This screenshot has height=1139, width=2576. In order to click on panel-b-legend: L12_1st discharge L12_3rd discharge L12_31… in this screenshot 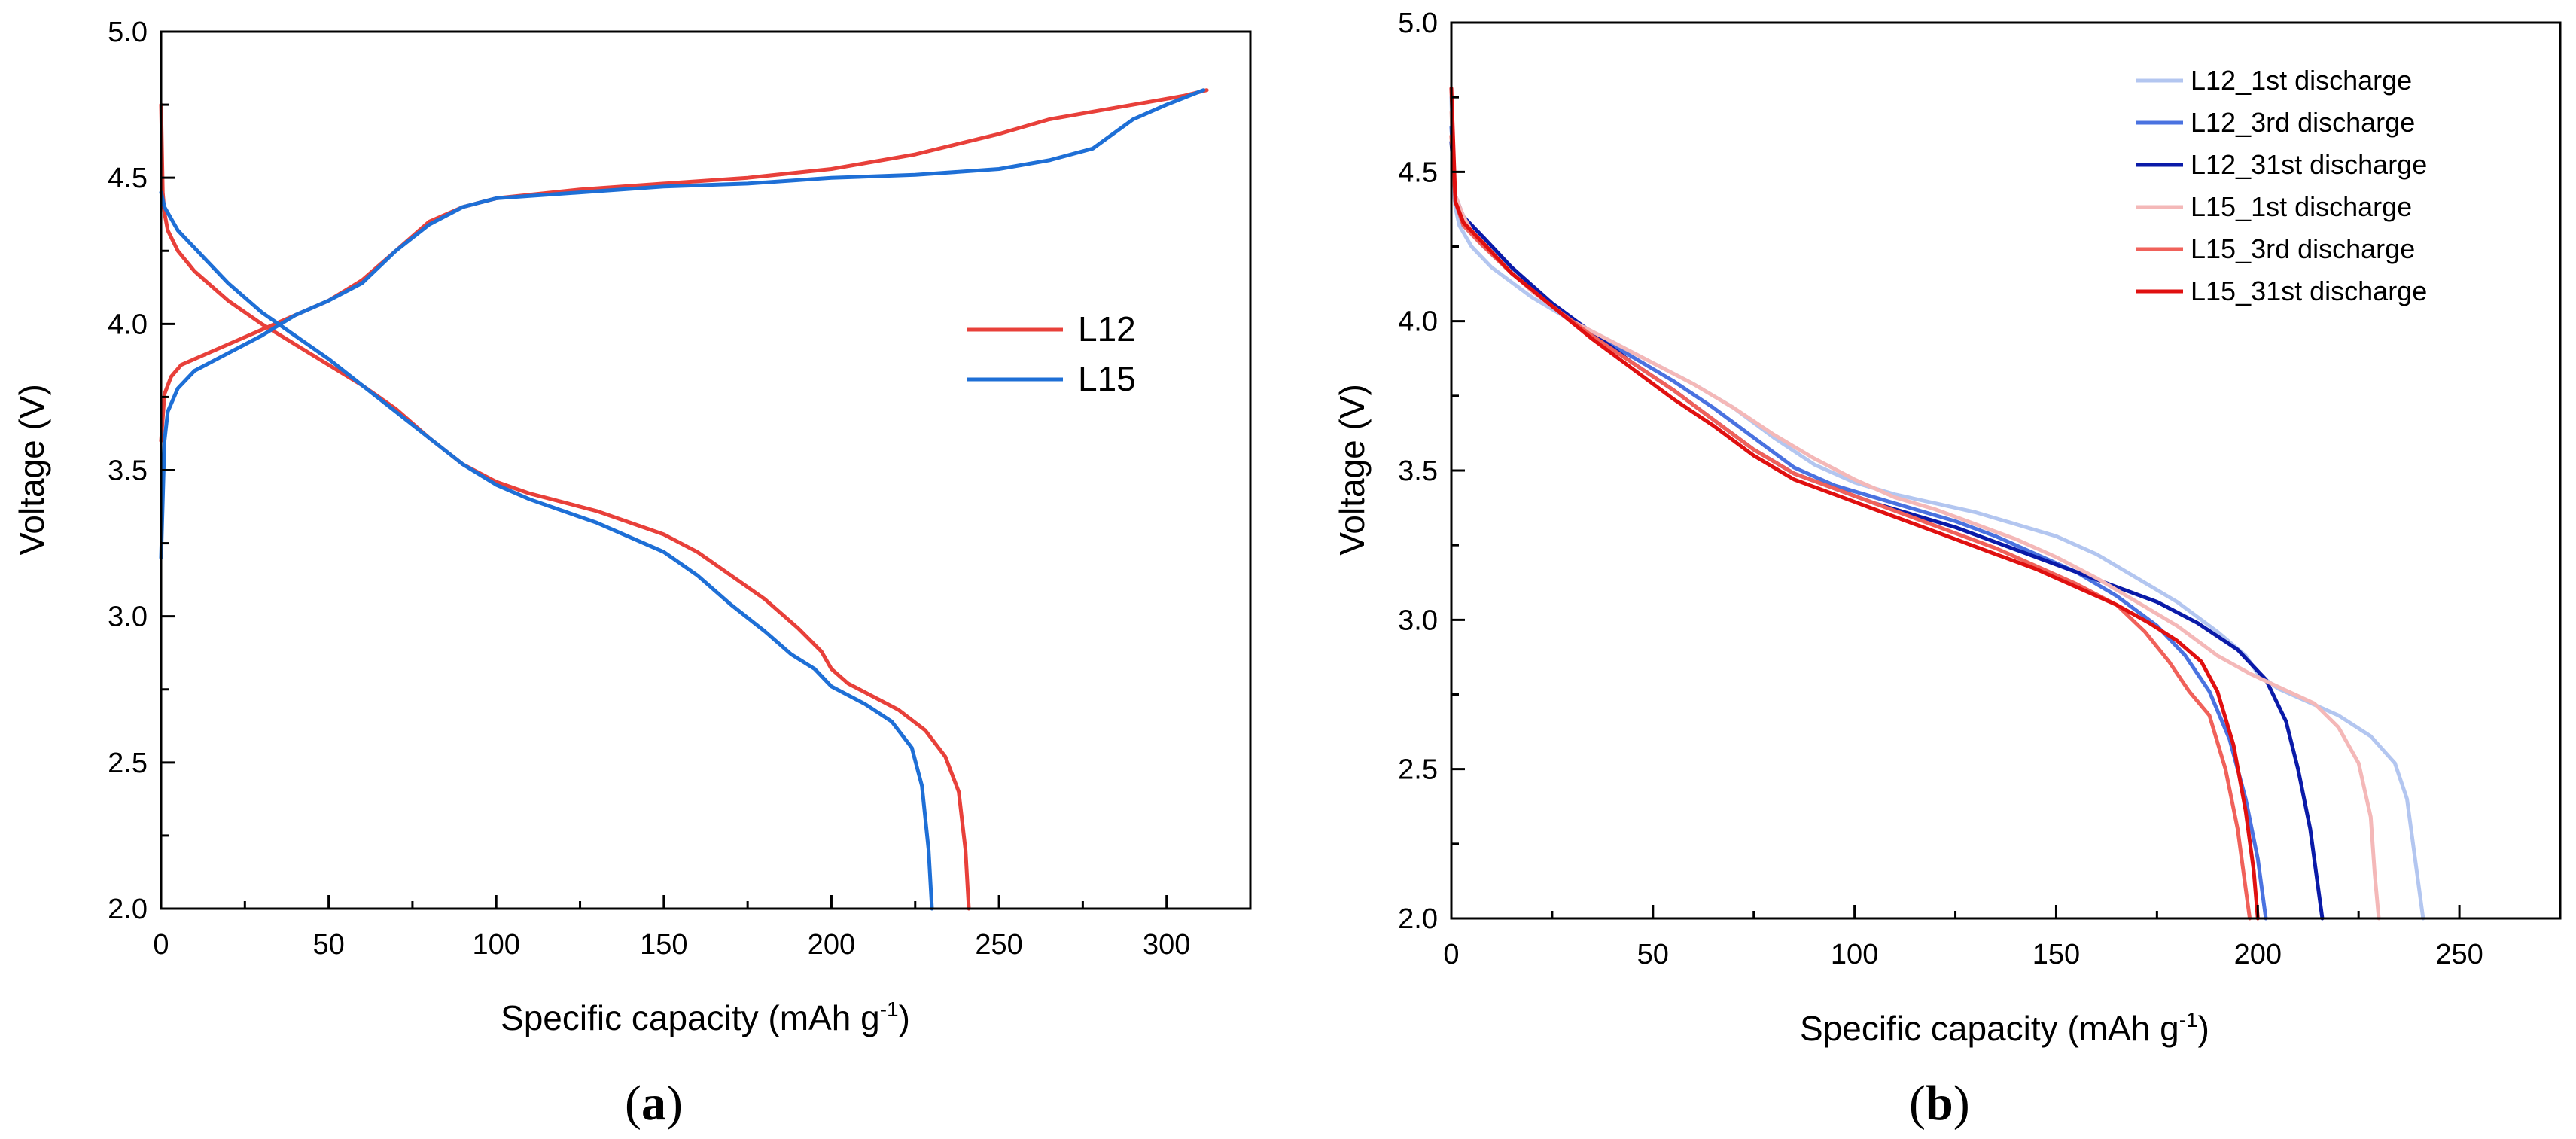, I will do `click(2281, 185)`.